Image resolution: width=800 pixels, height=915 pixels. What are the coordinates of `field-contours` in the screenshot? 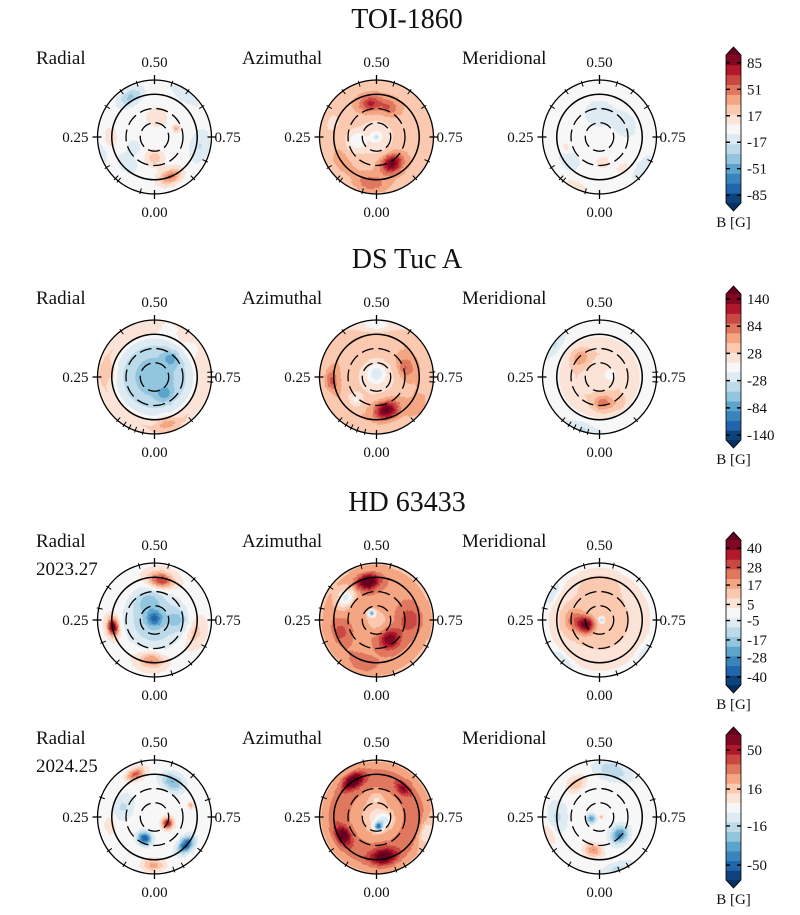 It's located at (154, 620).